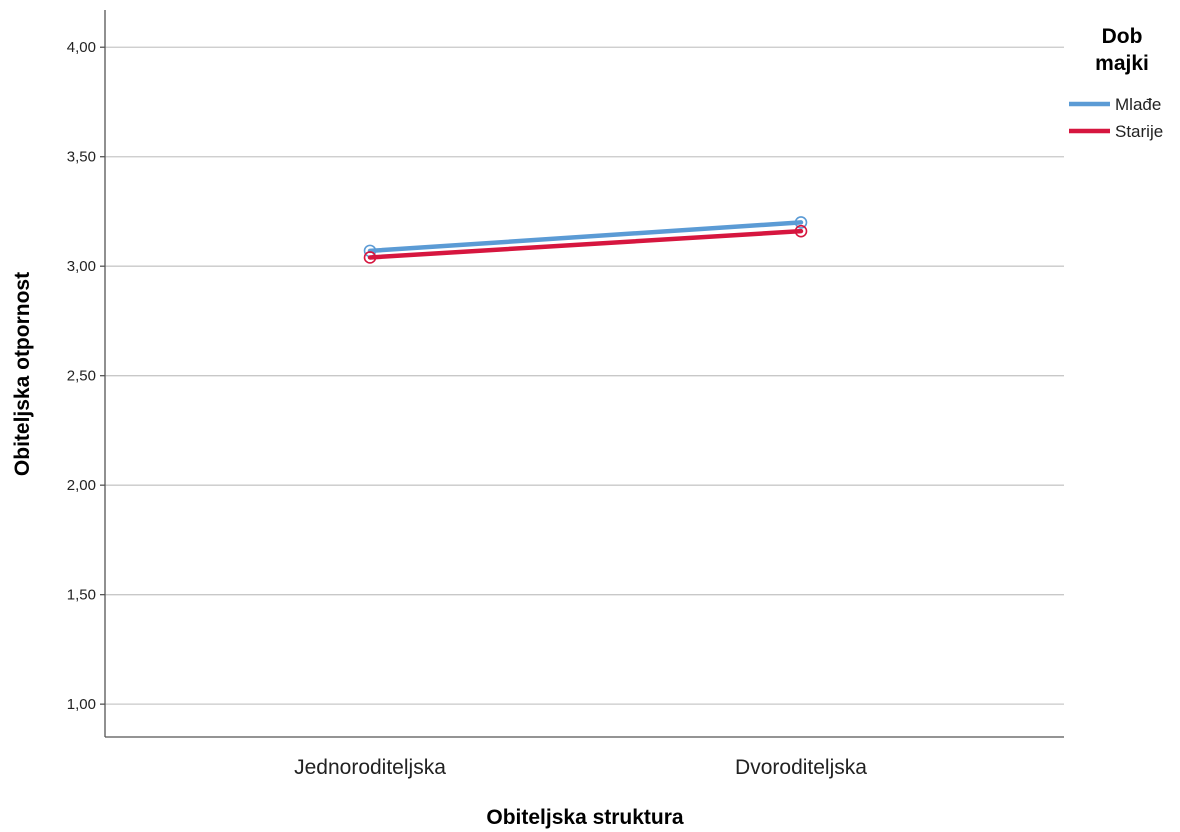 This screenshot has height=832, width=1180. I want to click on y-tick-label: 1,00, so click(81, 704).